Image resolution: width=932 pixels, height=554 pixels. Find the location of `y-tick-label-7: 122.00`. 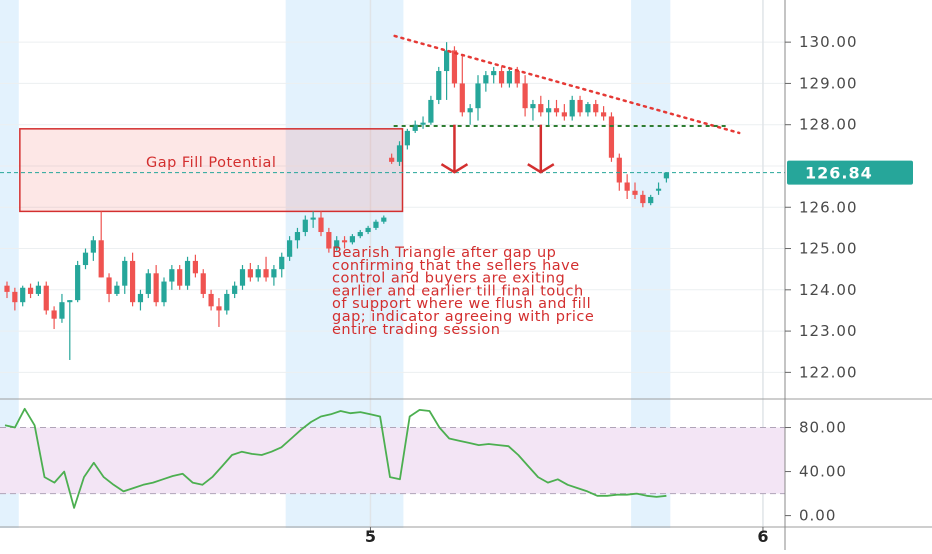

y-tick-label-7: 122.00 is located at coordinates (828, 372).